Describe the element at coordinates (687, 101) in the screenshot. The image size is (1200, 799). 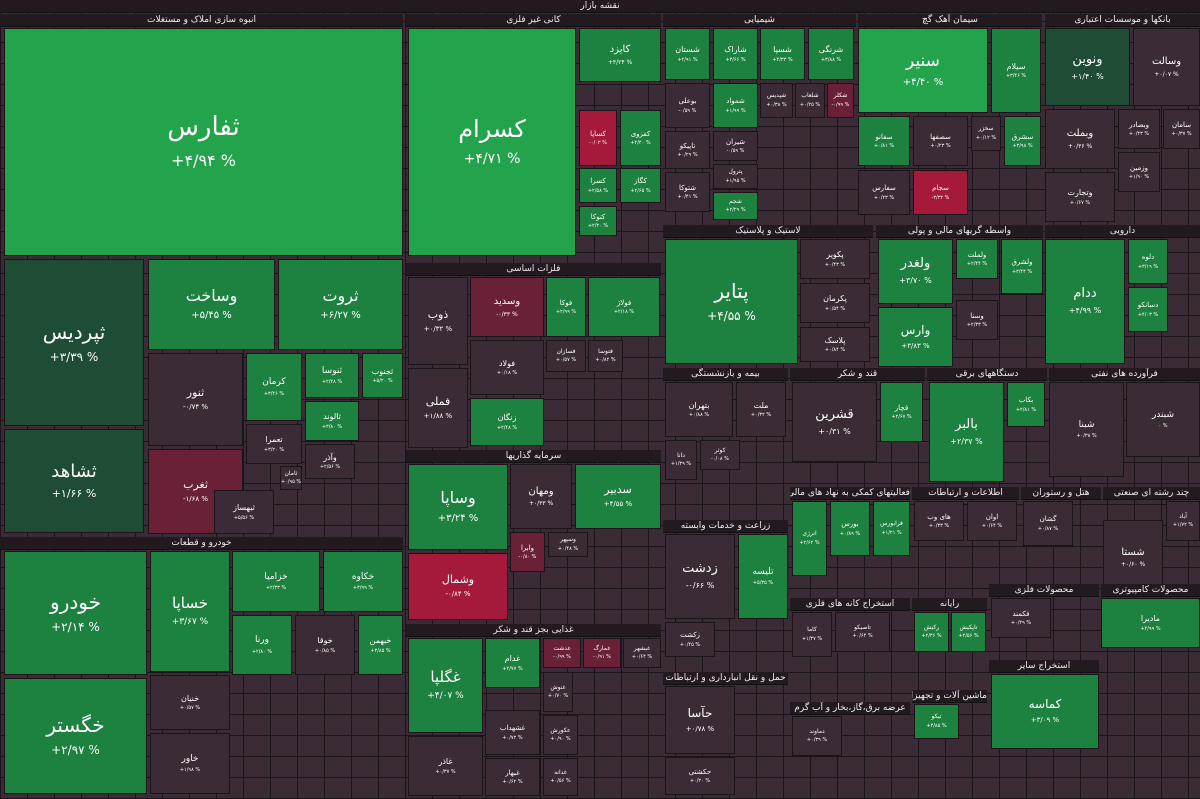
I see `stock-symbol: بوعلی` at that location.